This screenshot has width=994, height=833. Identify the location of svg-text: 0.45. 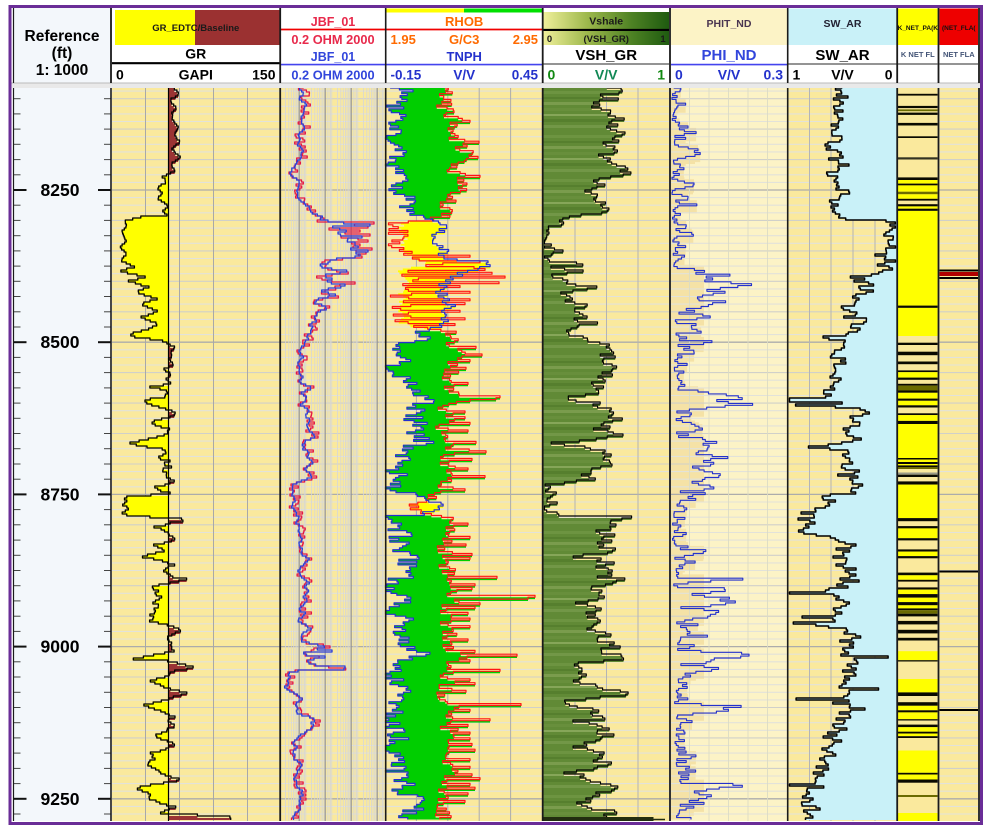
(525, 75).